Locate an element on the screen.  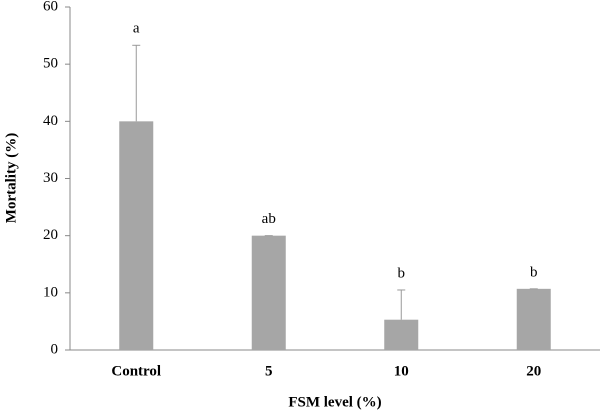
x-tick-label: 5 is located at coordinates (269, 371).